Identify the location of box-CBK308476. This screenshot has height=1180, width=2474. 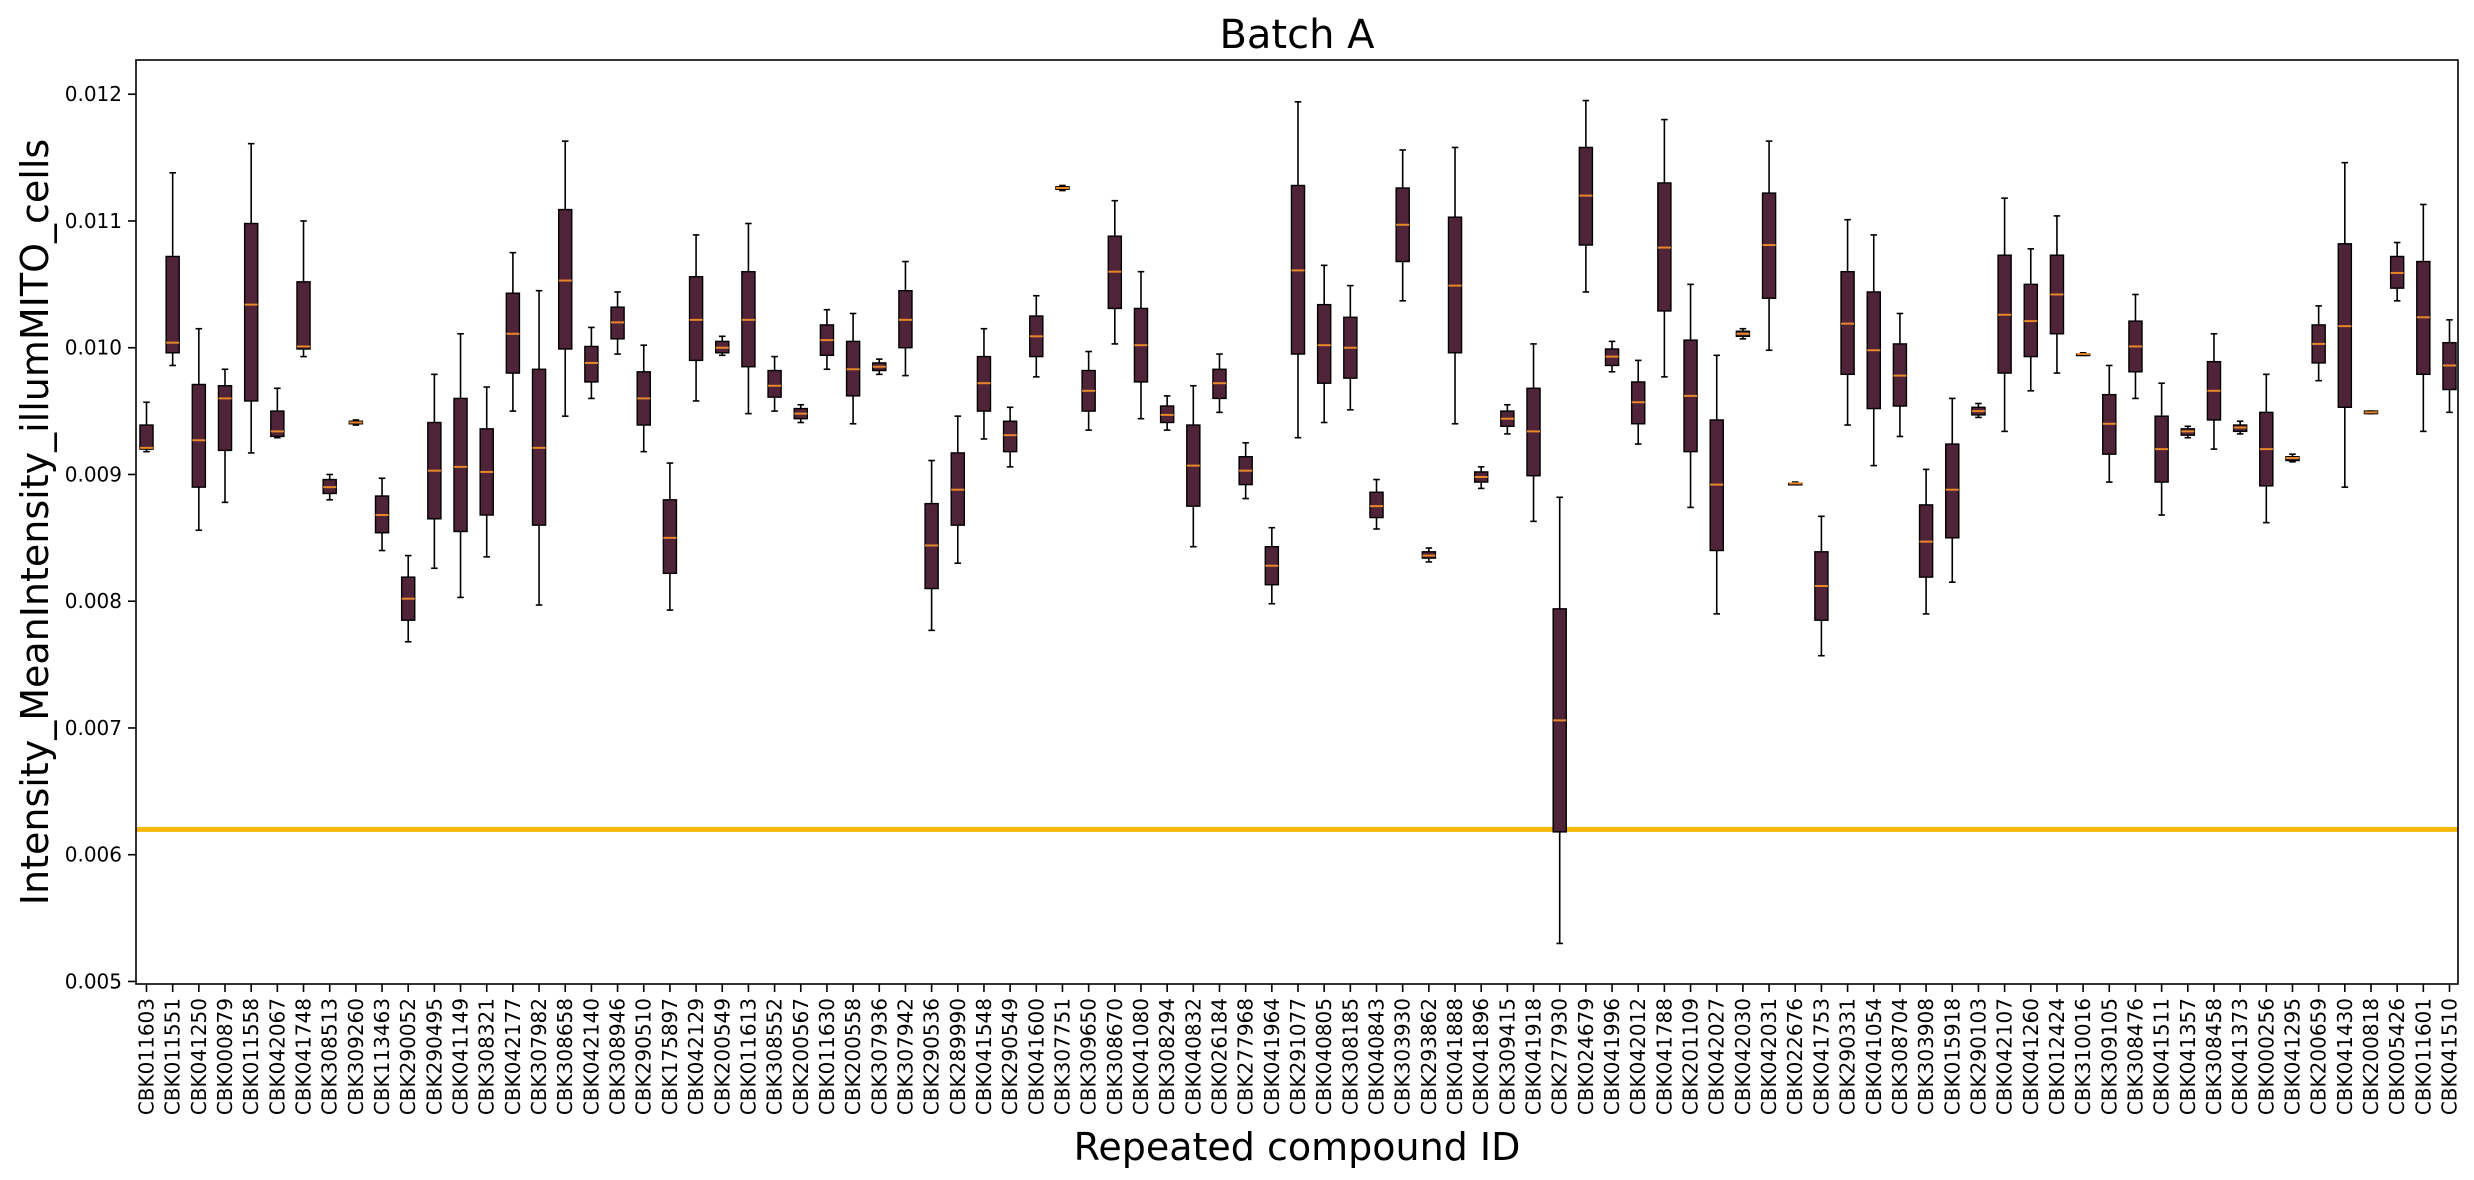
(2135, 346).